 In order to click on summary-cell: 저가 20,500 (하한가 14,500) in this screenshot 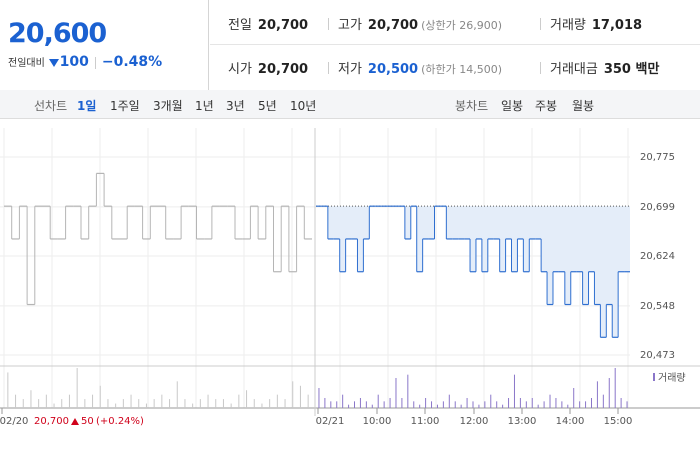, I will do `click(420, 67)`.